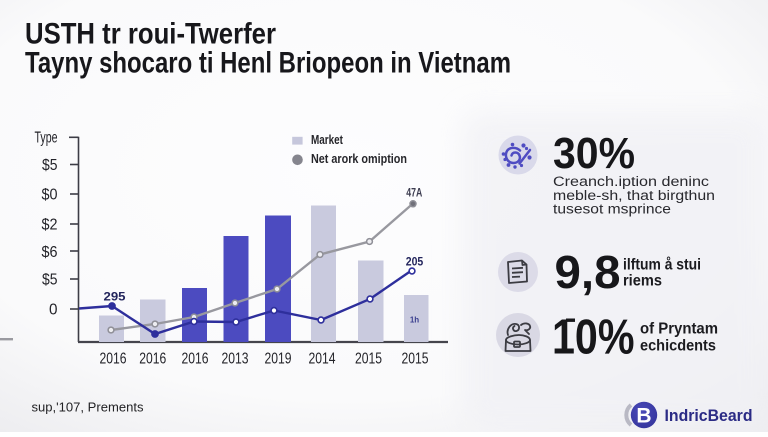 The image size is (768, 437). Describe the element at coordinates (88, 408) in the screenshot. I see `svg-text: sup,'107, Prements` at that location.